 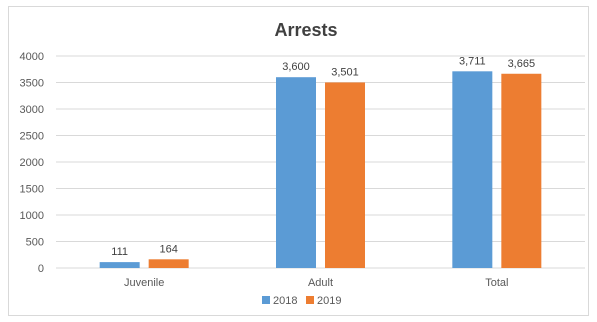 What do you see at coordinates (144, 283) in the screenshot?
I see `x-tick-label: Juvenile` at bounding box center [144, 283].